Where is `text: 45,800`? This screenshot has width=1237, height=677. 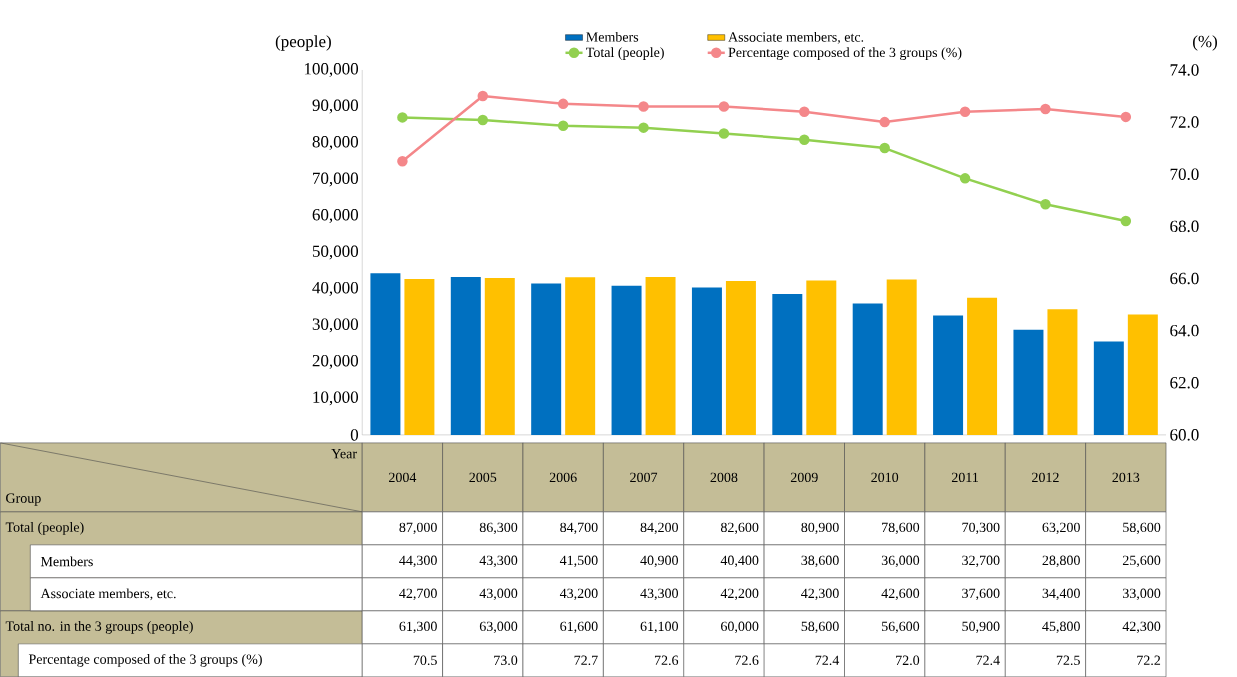 text: 45,800 is located at coordinates (1061, 627).